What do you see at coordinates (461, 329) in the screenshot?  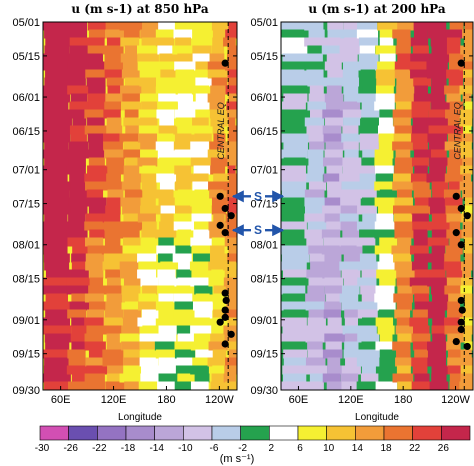 I see `event-marker` at bounding box center [461, 329].